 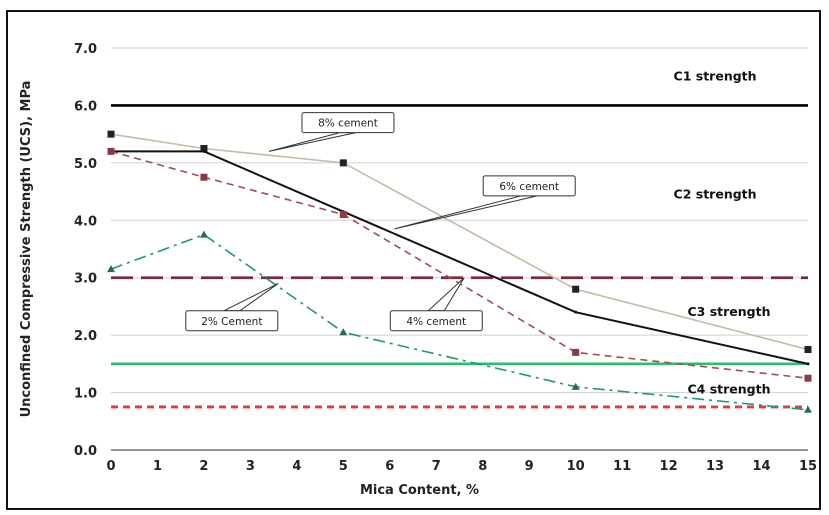 What do you see at coordinates (419, 490) in the screenshot?
I see `x-axis-label: Mica Content, %` at bounding box center [419, 490].